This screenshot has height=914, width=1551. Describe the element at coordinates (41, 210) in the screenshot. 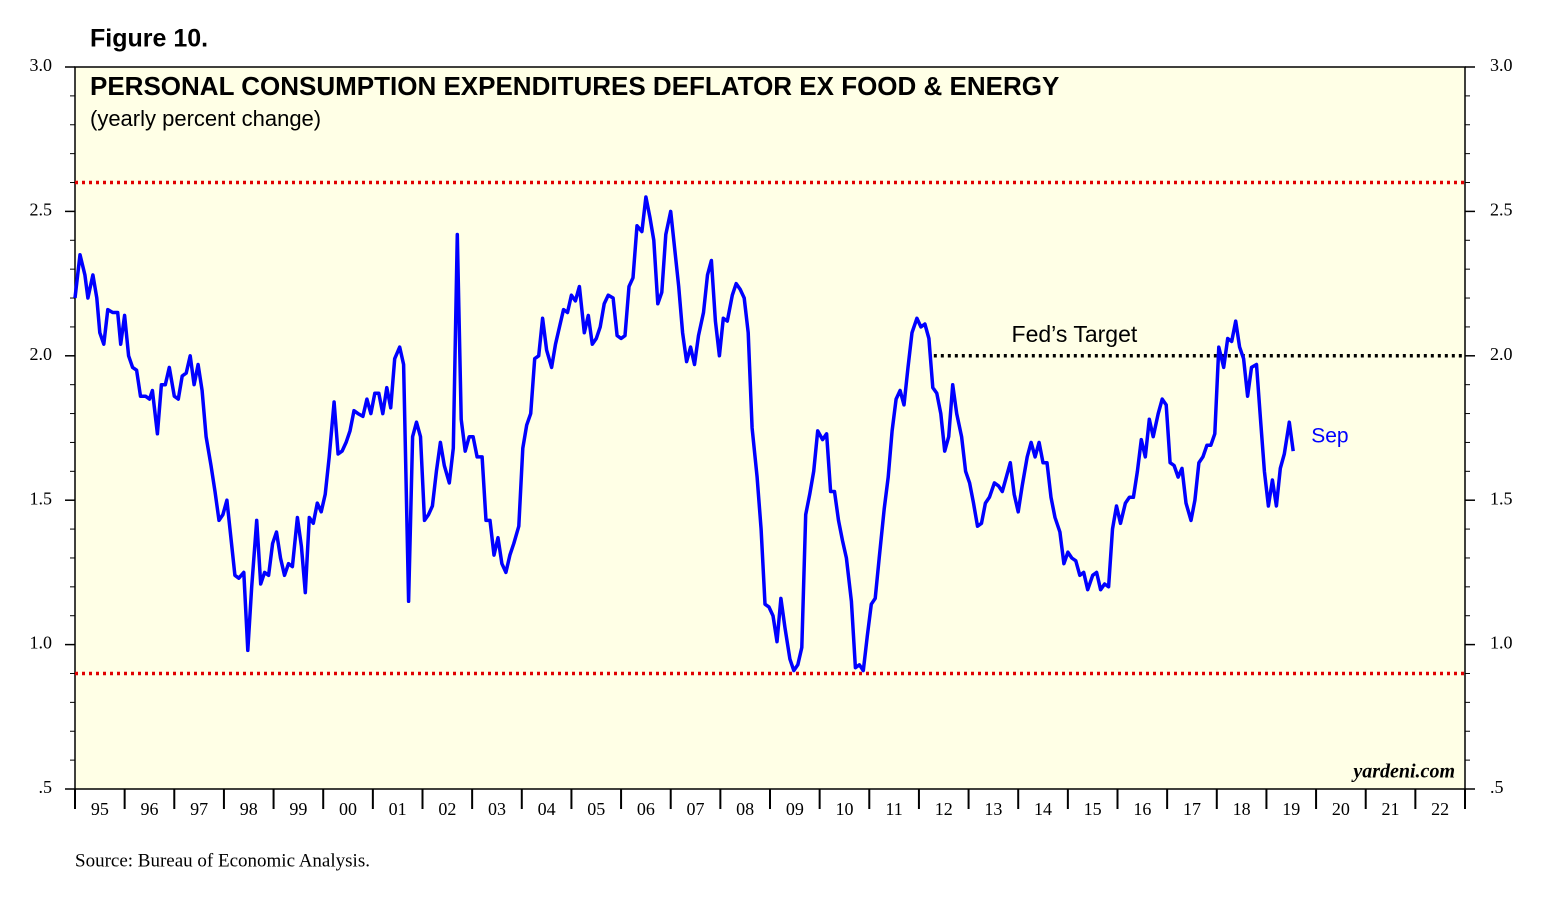

I see `y-tick-label: 2.5` at that location.